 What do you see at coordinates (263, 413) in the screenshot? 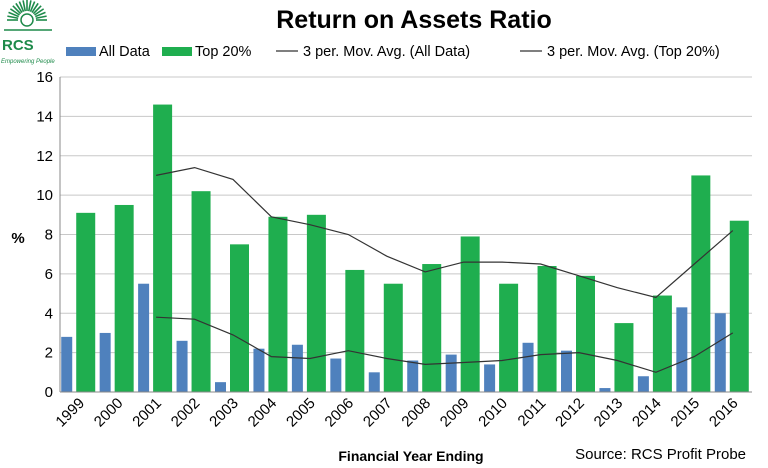
I see `x-tick-label: 2004` at bounding box center [263, 413].